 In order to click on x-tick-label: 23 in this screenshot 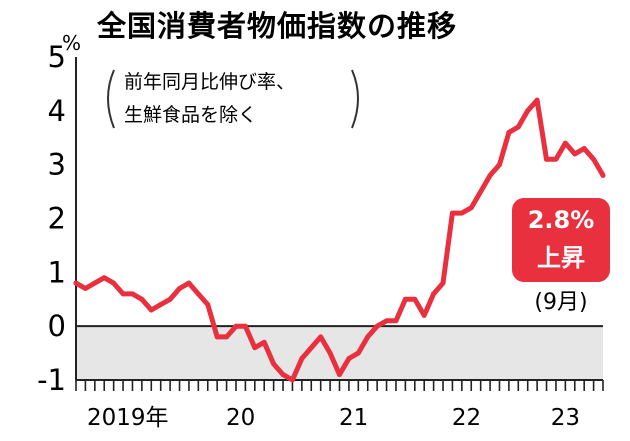, I will do `click(565, 418)`.